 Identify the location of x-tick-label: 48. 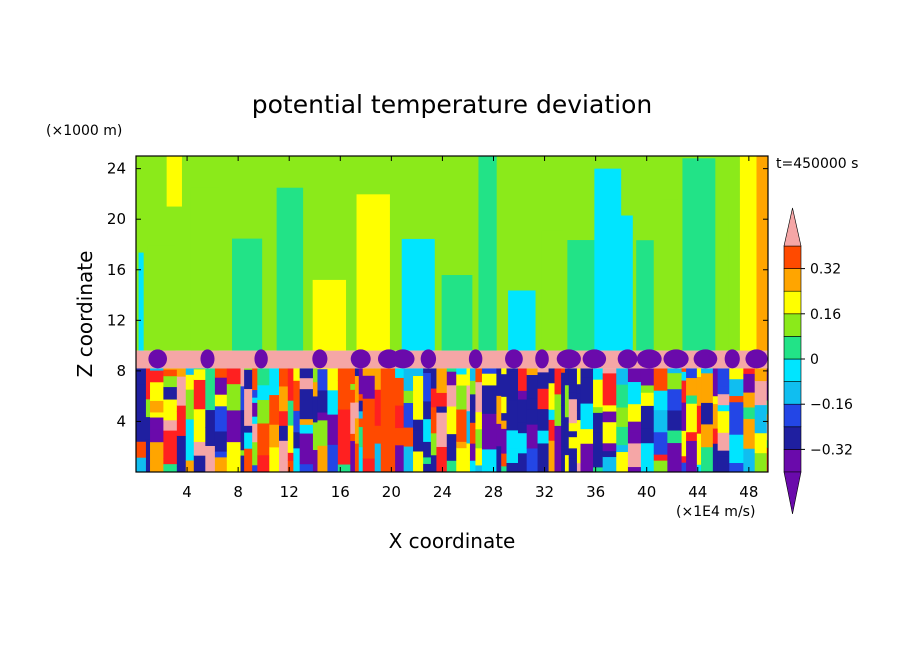
(748, 492).